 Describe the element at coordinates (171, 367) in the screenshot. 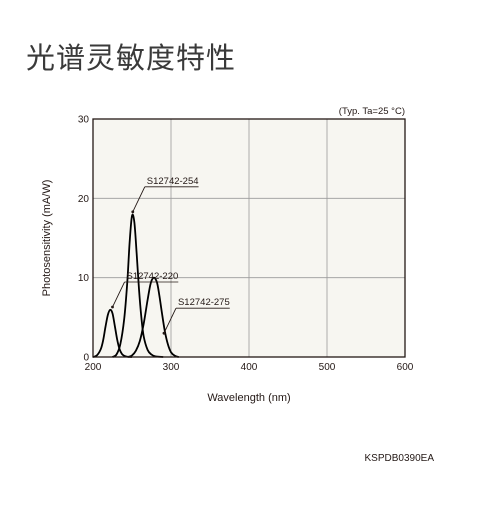

I see `x-tick-label-300: 300` at that location.